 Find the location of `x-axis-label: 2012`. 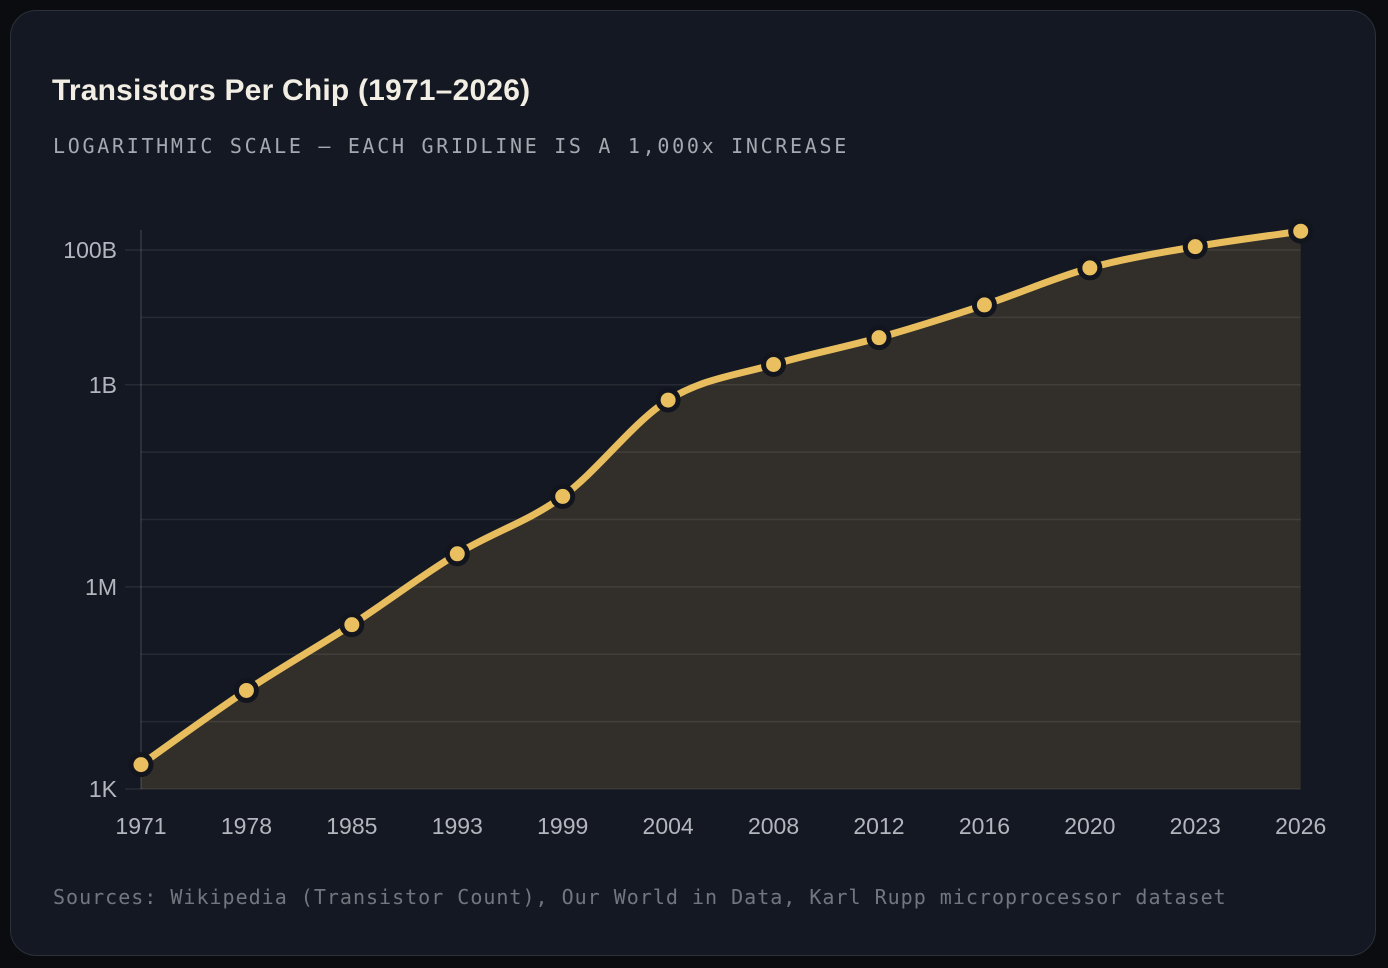

x-axis-label: 2012 is located at coordinates (878, 826).